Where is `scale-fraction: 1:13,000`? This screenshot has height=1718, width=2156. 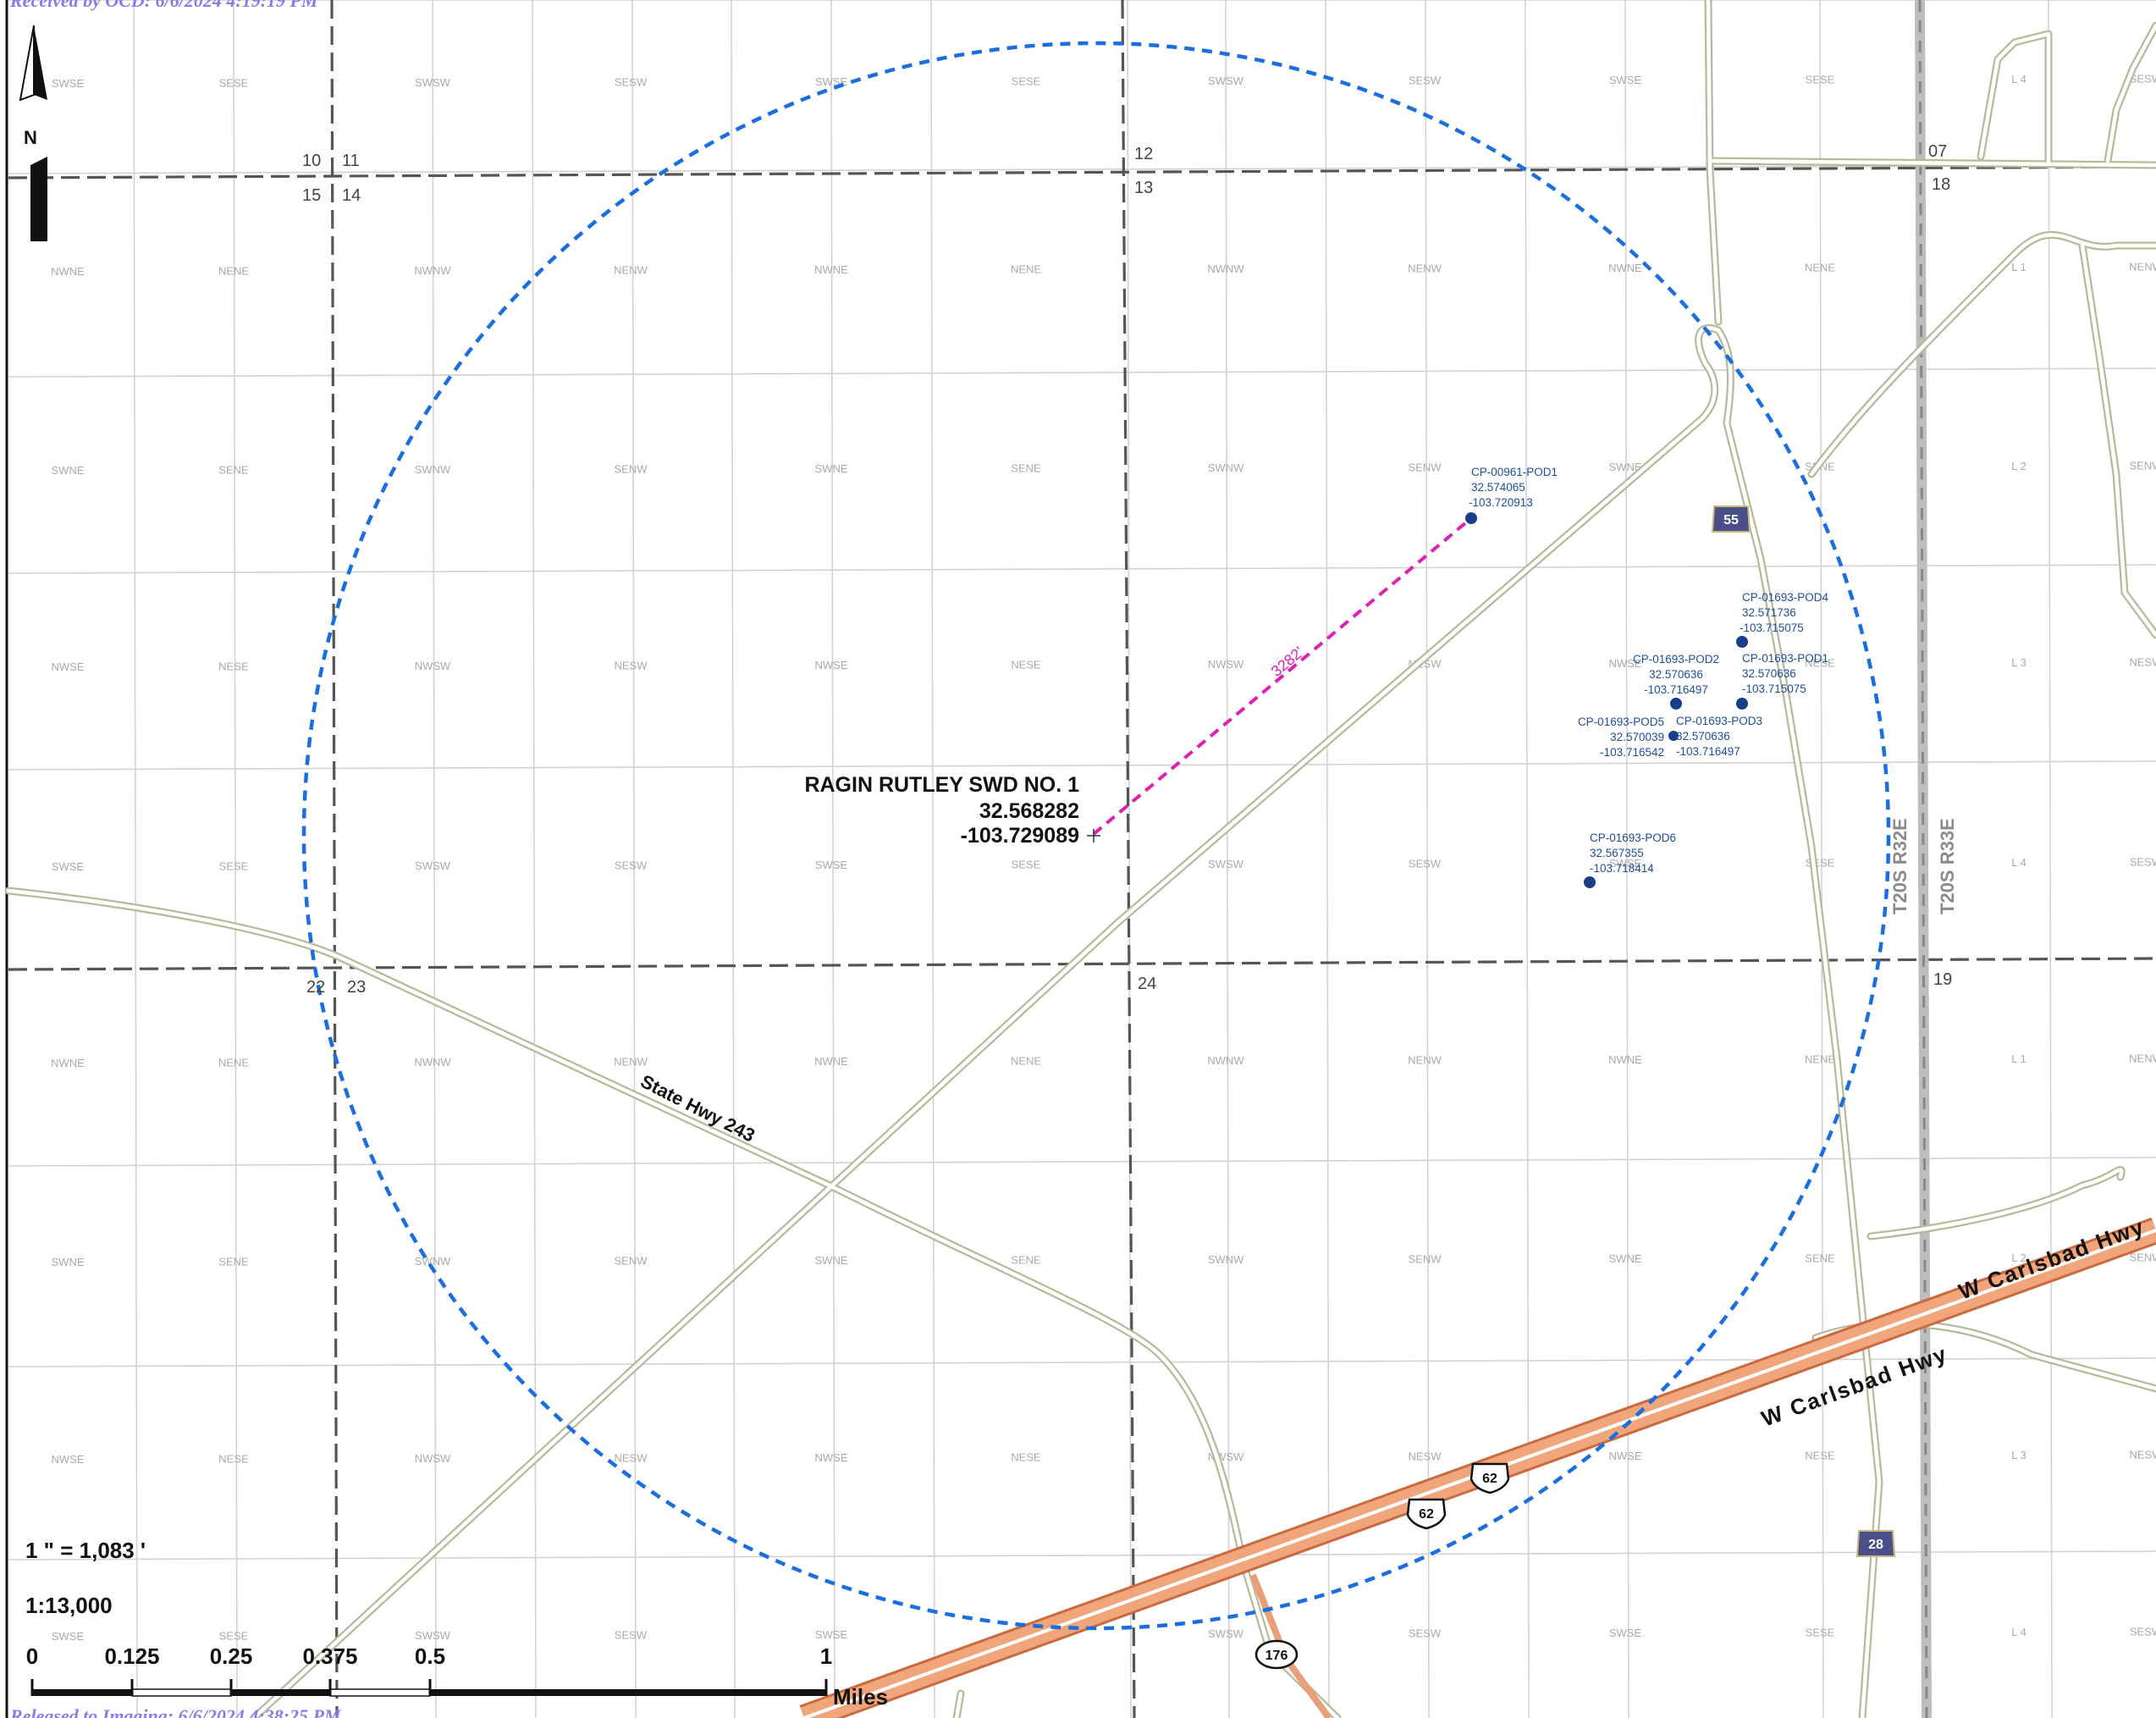 scale-fraction: 1:13,000 is located at coordinates (69, 1605).